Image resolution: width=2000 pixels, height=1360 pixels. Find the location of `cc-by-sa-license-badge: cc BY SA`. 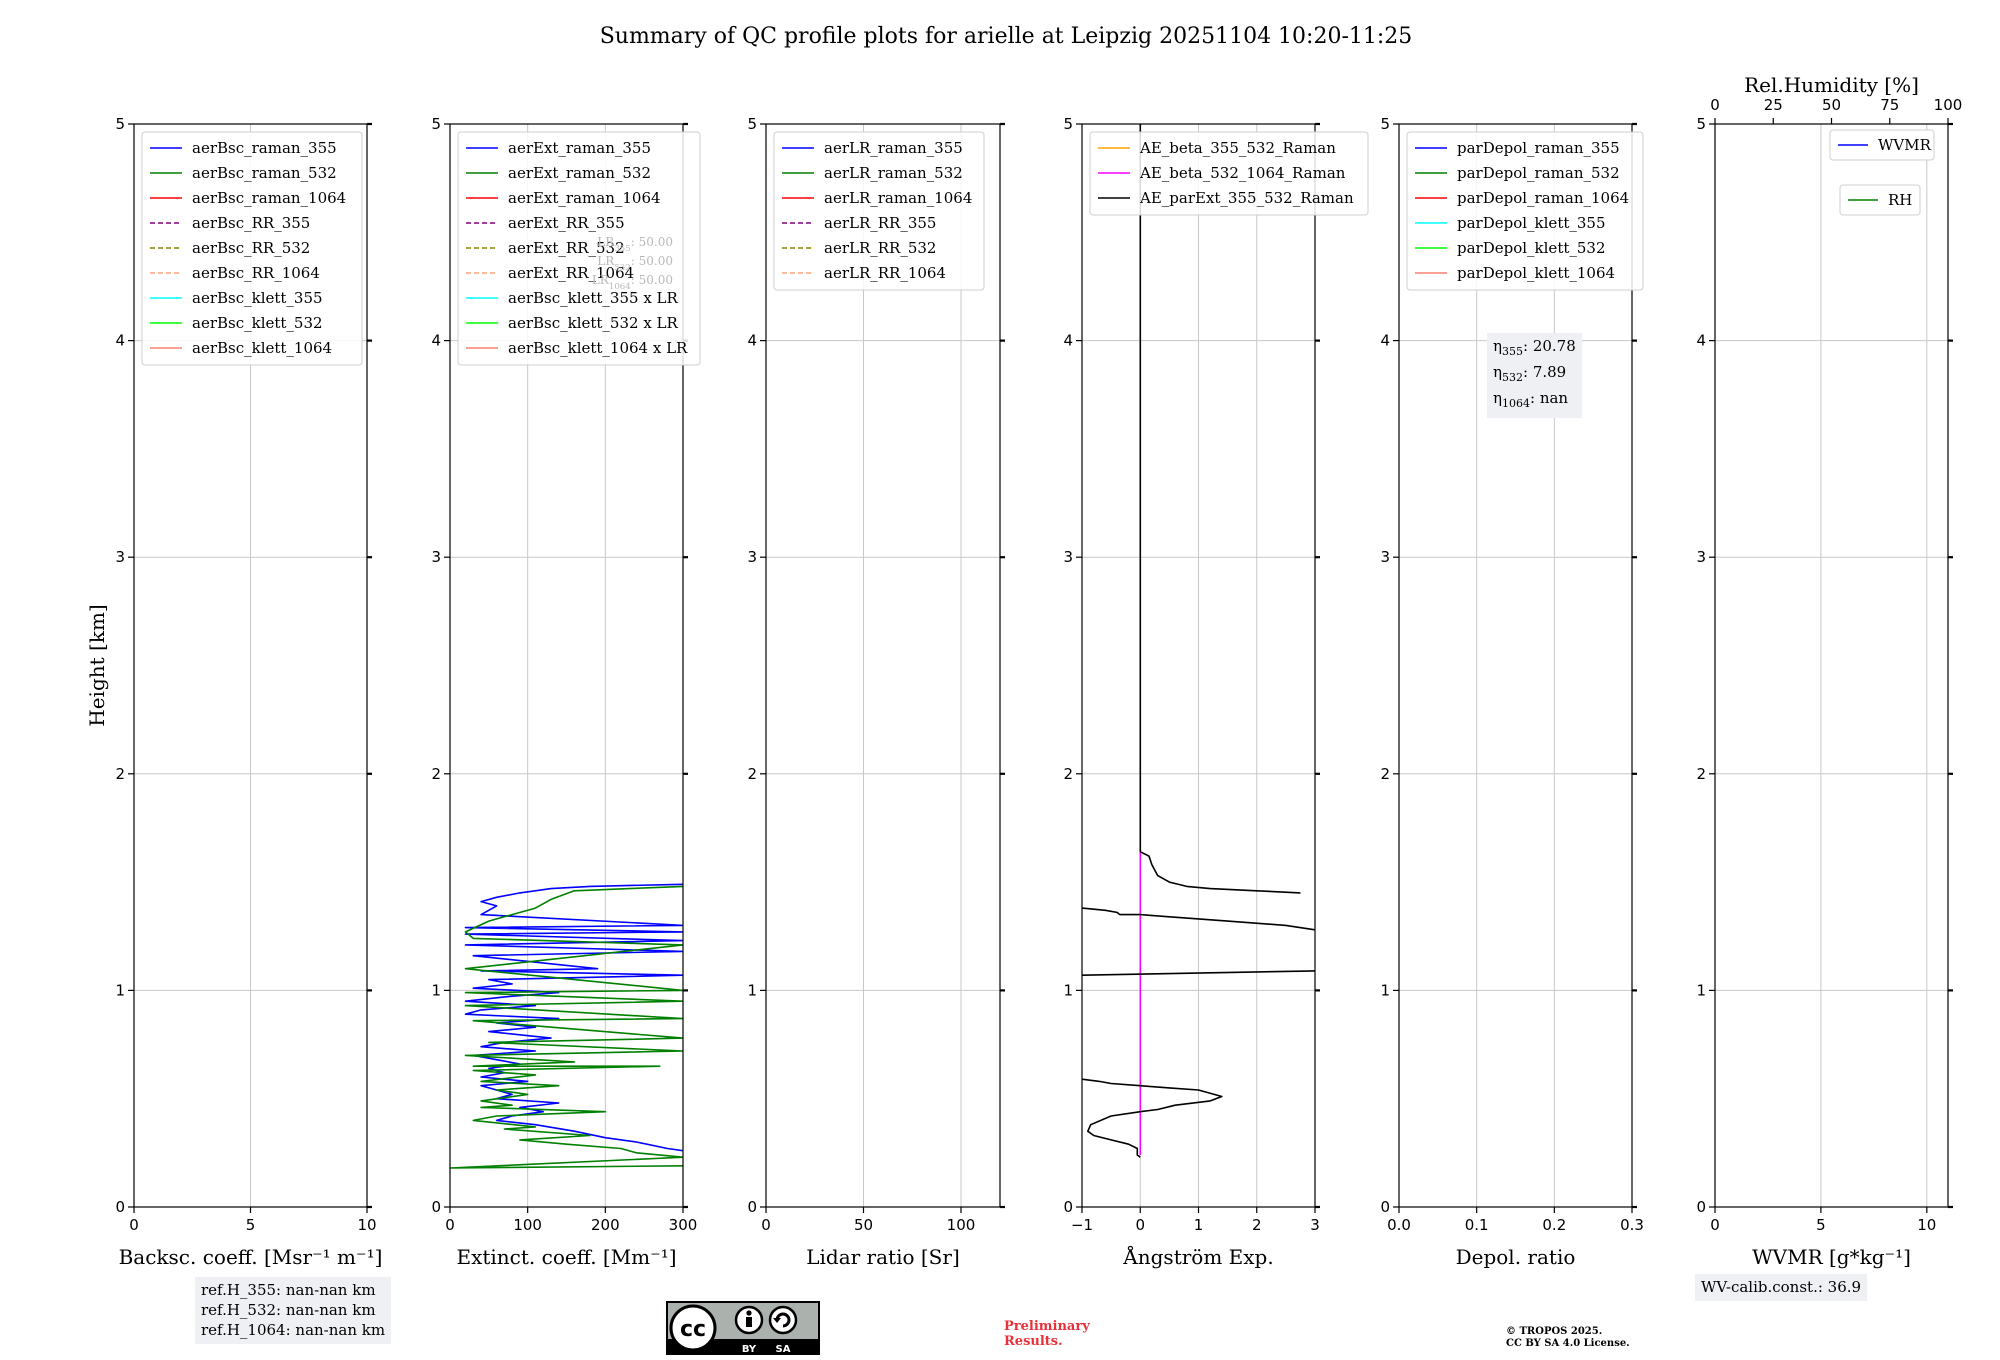

cc-by-sa-license-badge: cc BY SA is located at coordinates (743, 1328).